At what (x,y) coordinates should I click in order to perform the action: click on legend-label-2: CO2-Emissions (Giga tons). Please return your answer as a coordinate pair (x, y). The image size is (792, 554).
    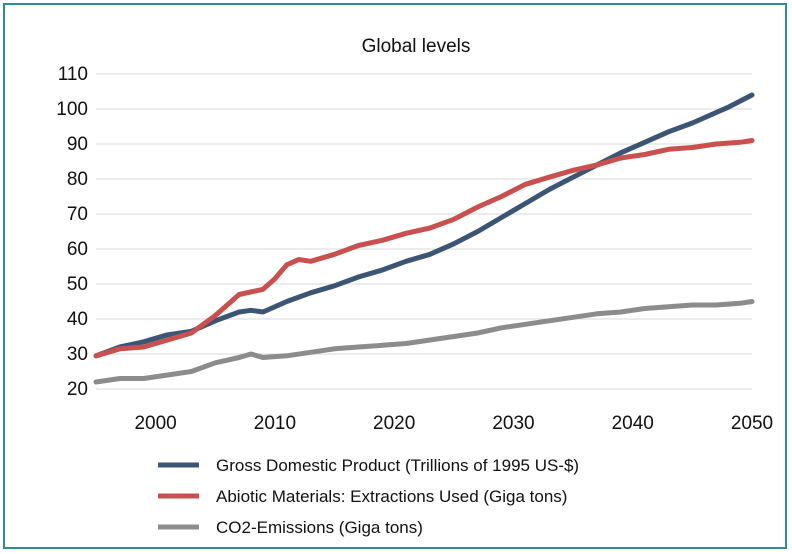
    Looking at the image, I should click on (319, 527).